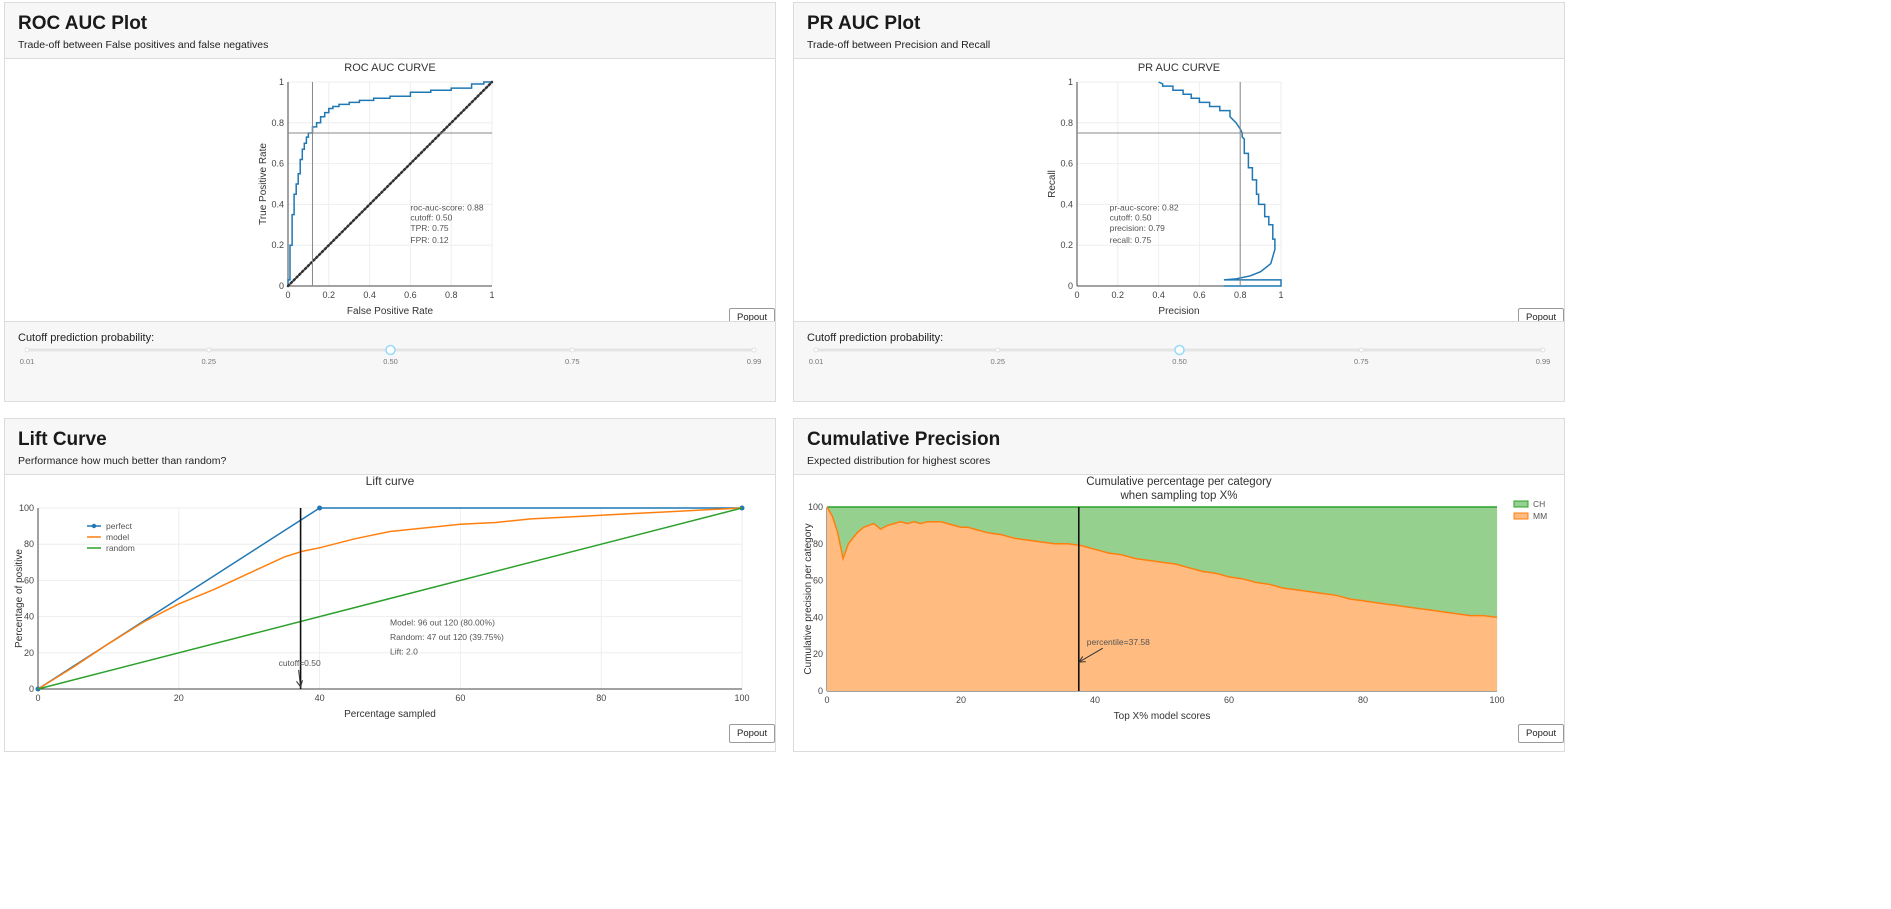  What do you see at coordinates (808, 598) in the screenshot?
I see `y-axis-label: Cumulative precision per category` at bounding box center [808, 598].